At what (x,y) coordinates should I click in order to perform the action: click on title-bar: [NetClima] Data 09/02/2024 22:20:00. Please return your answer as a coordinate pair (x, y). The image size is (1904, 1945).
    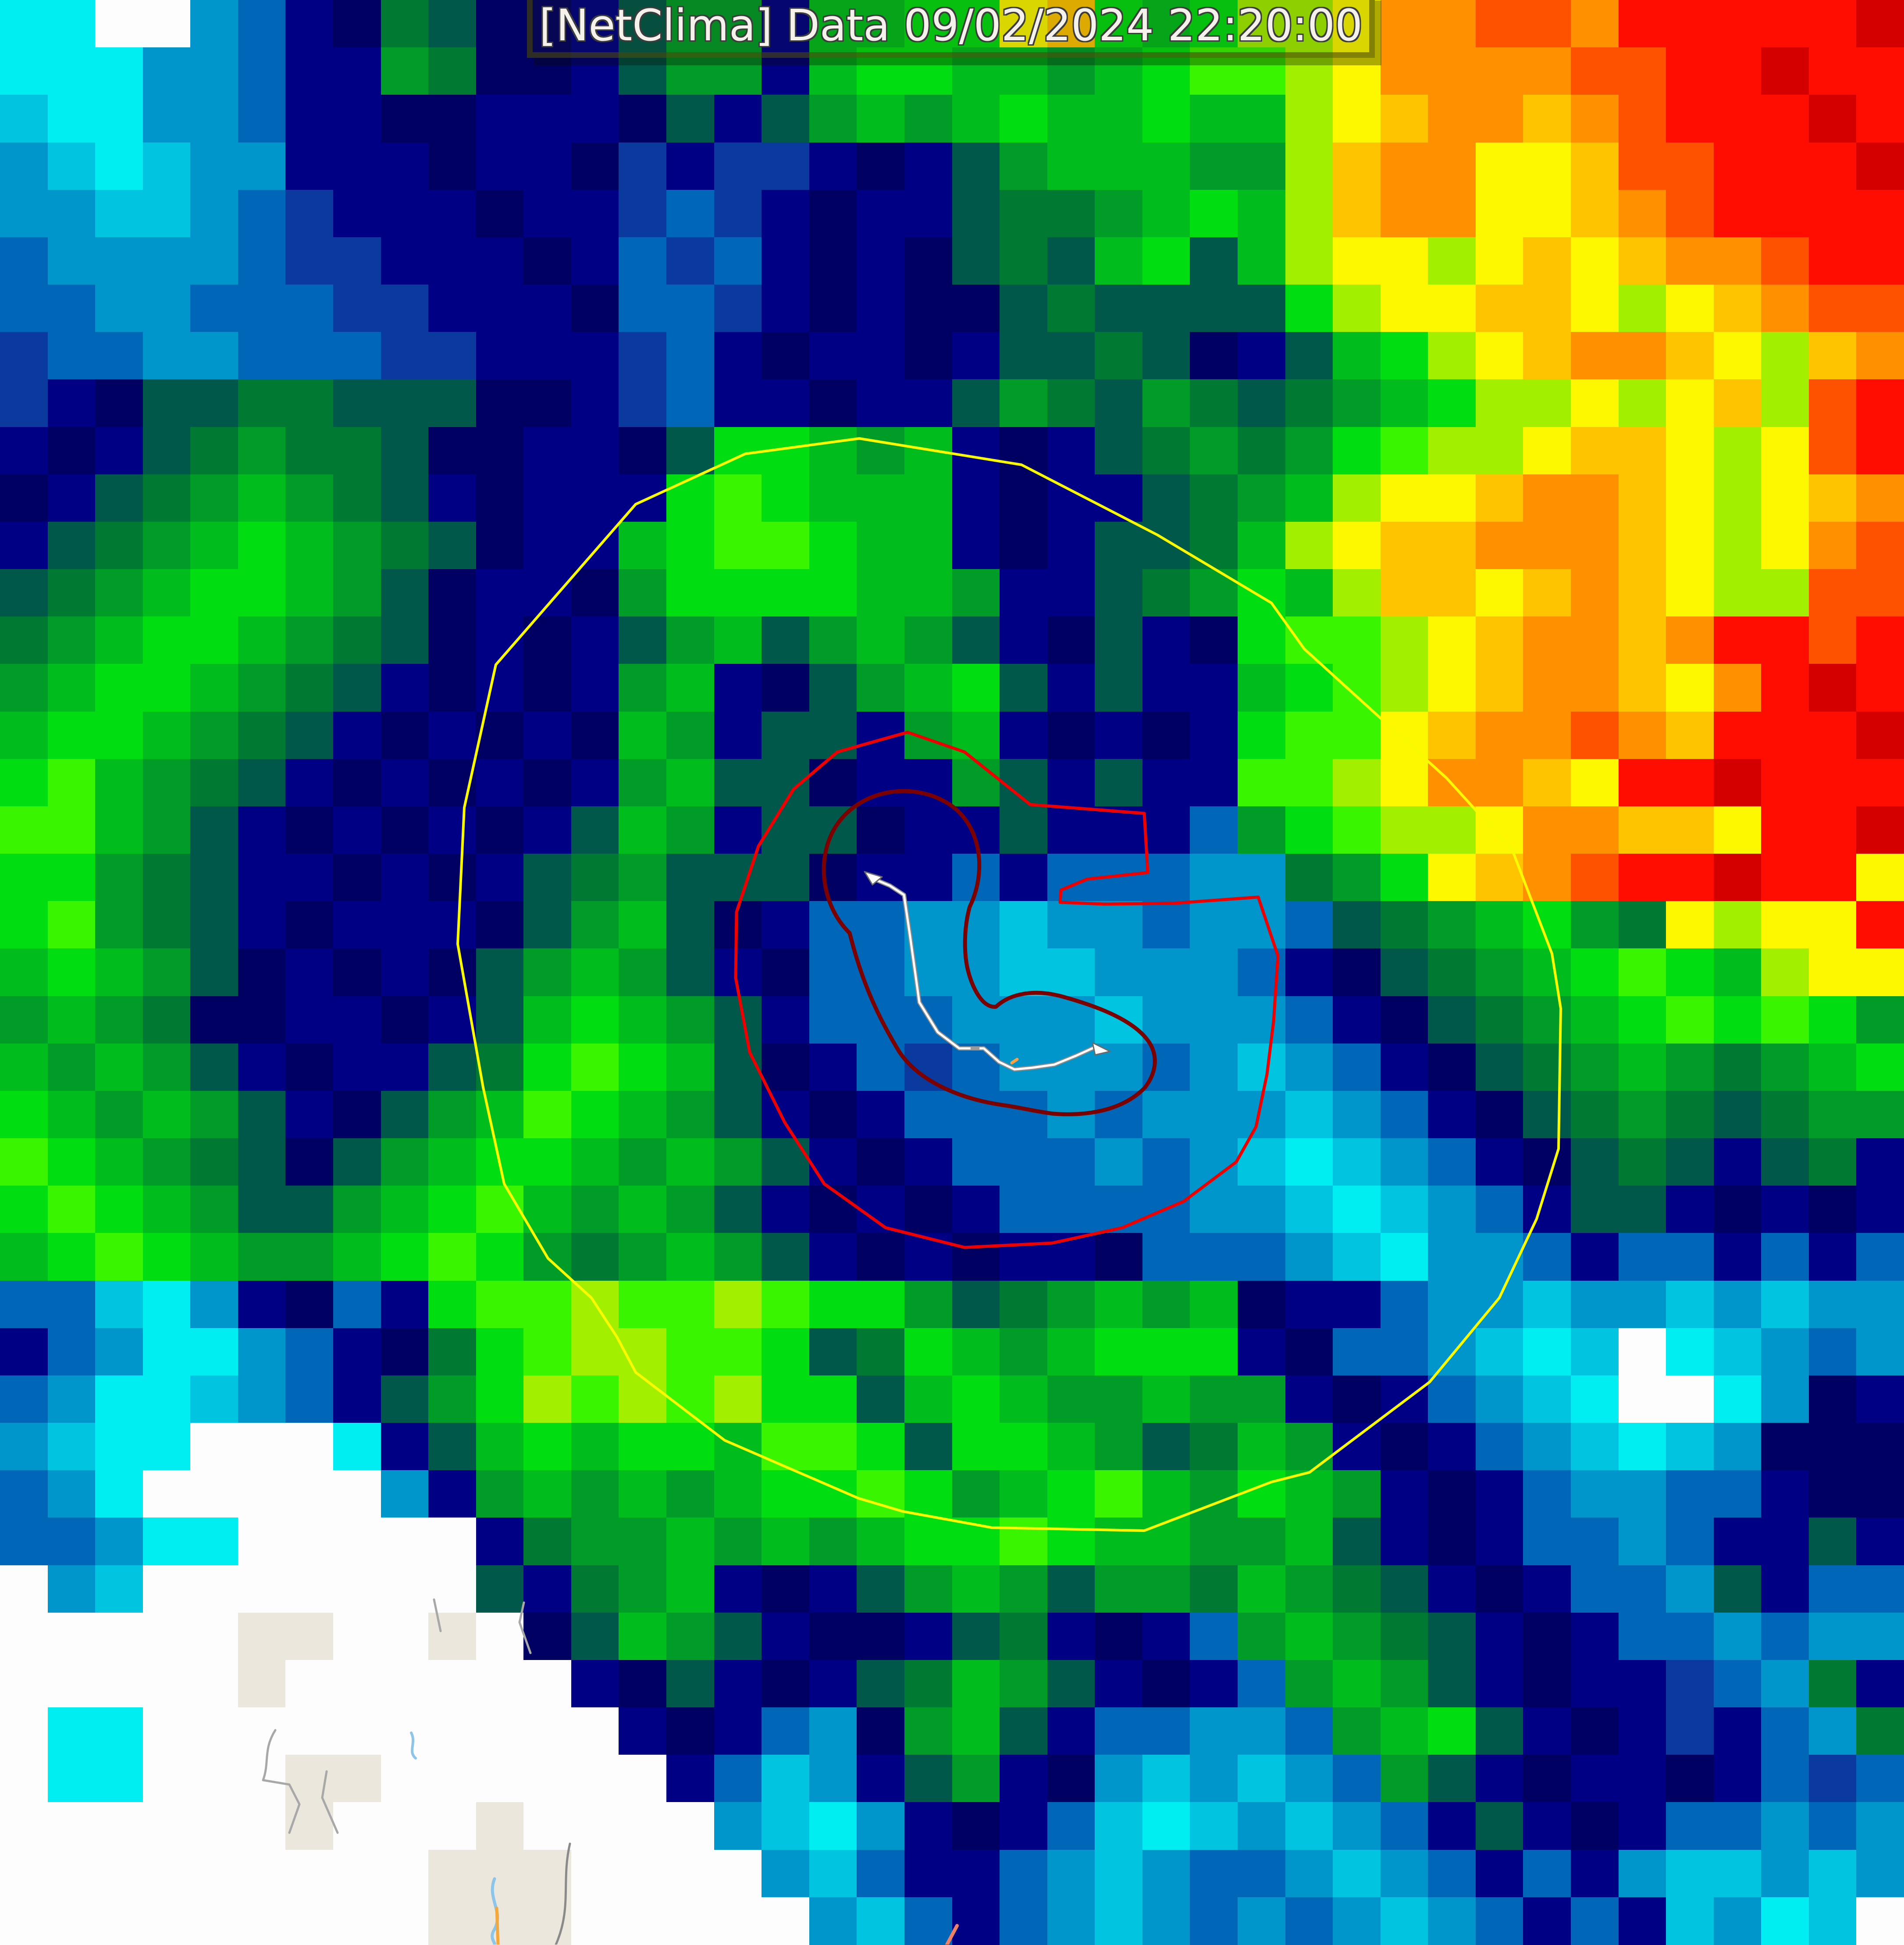
    Looking at the image, I should click on (951, 29).